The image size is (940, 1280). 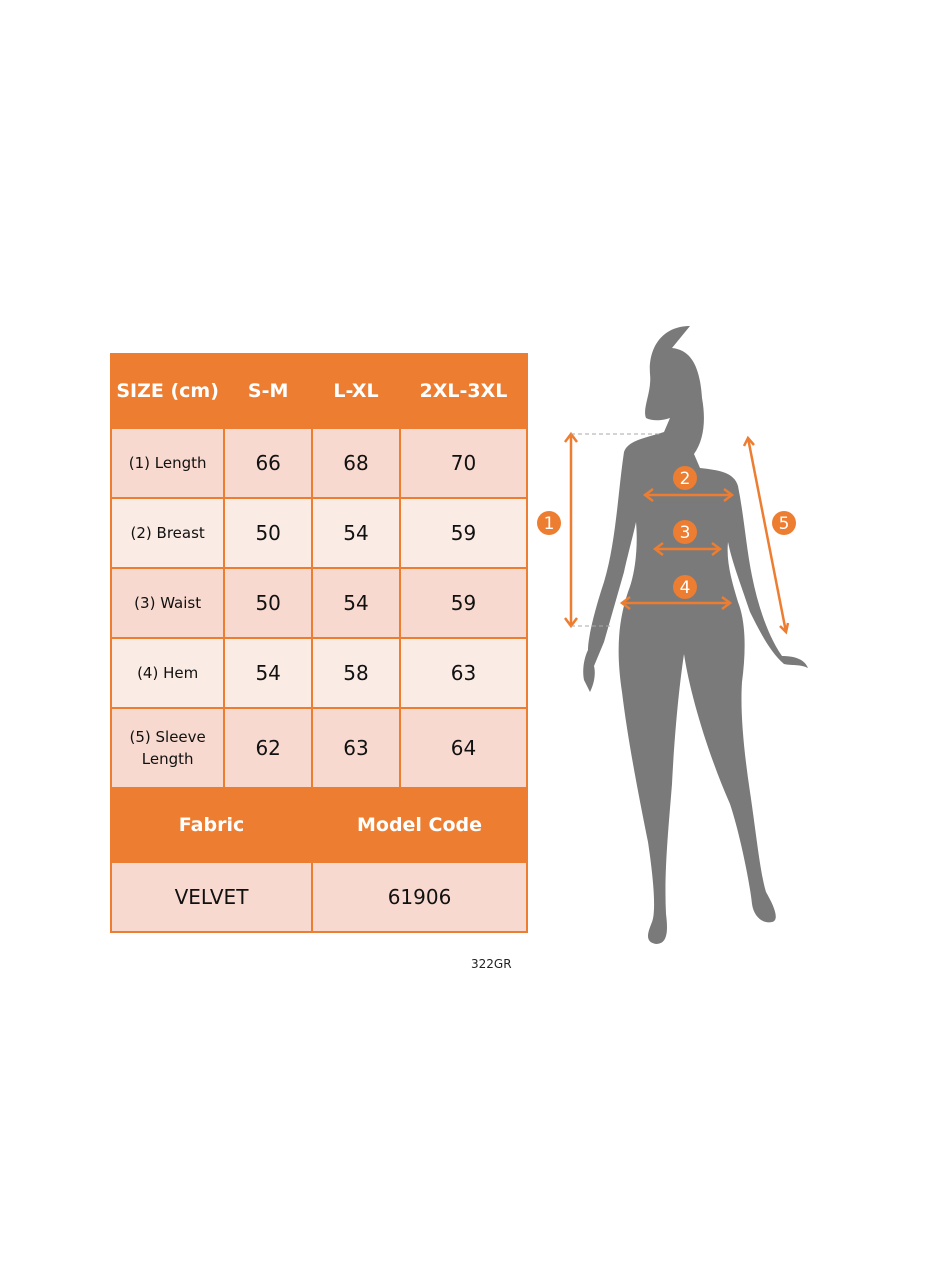 What do you see at coordinates (211, 897) in the screenshot?
I see `fabric-value: VELVET` at bounding box center [211, 897].